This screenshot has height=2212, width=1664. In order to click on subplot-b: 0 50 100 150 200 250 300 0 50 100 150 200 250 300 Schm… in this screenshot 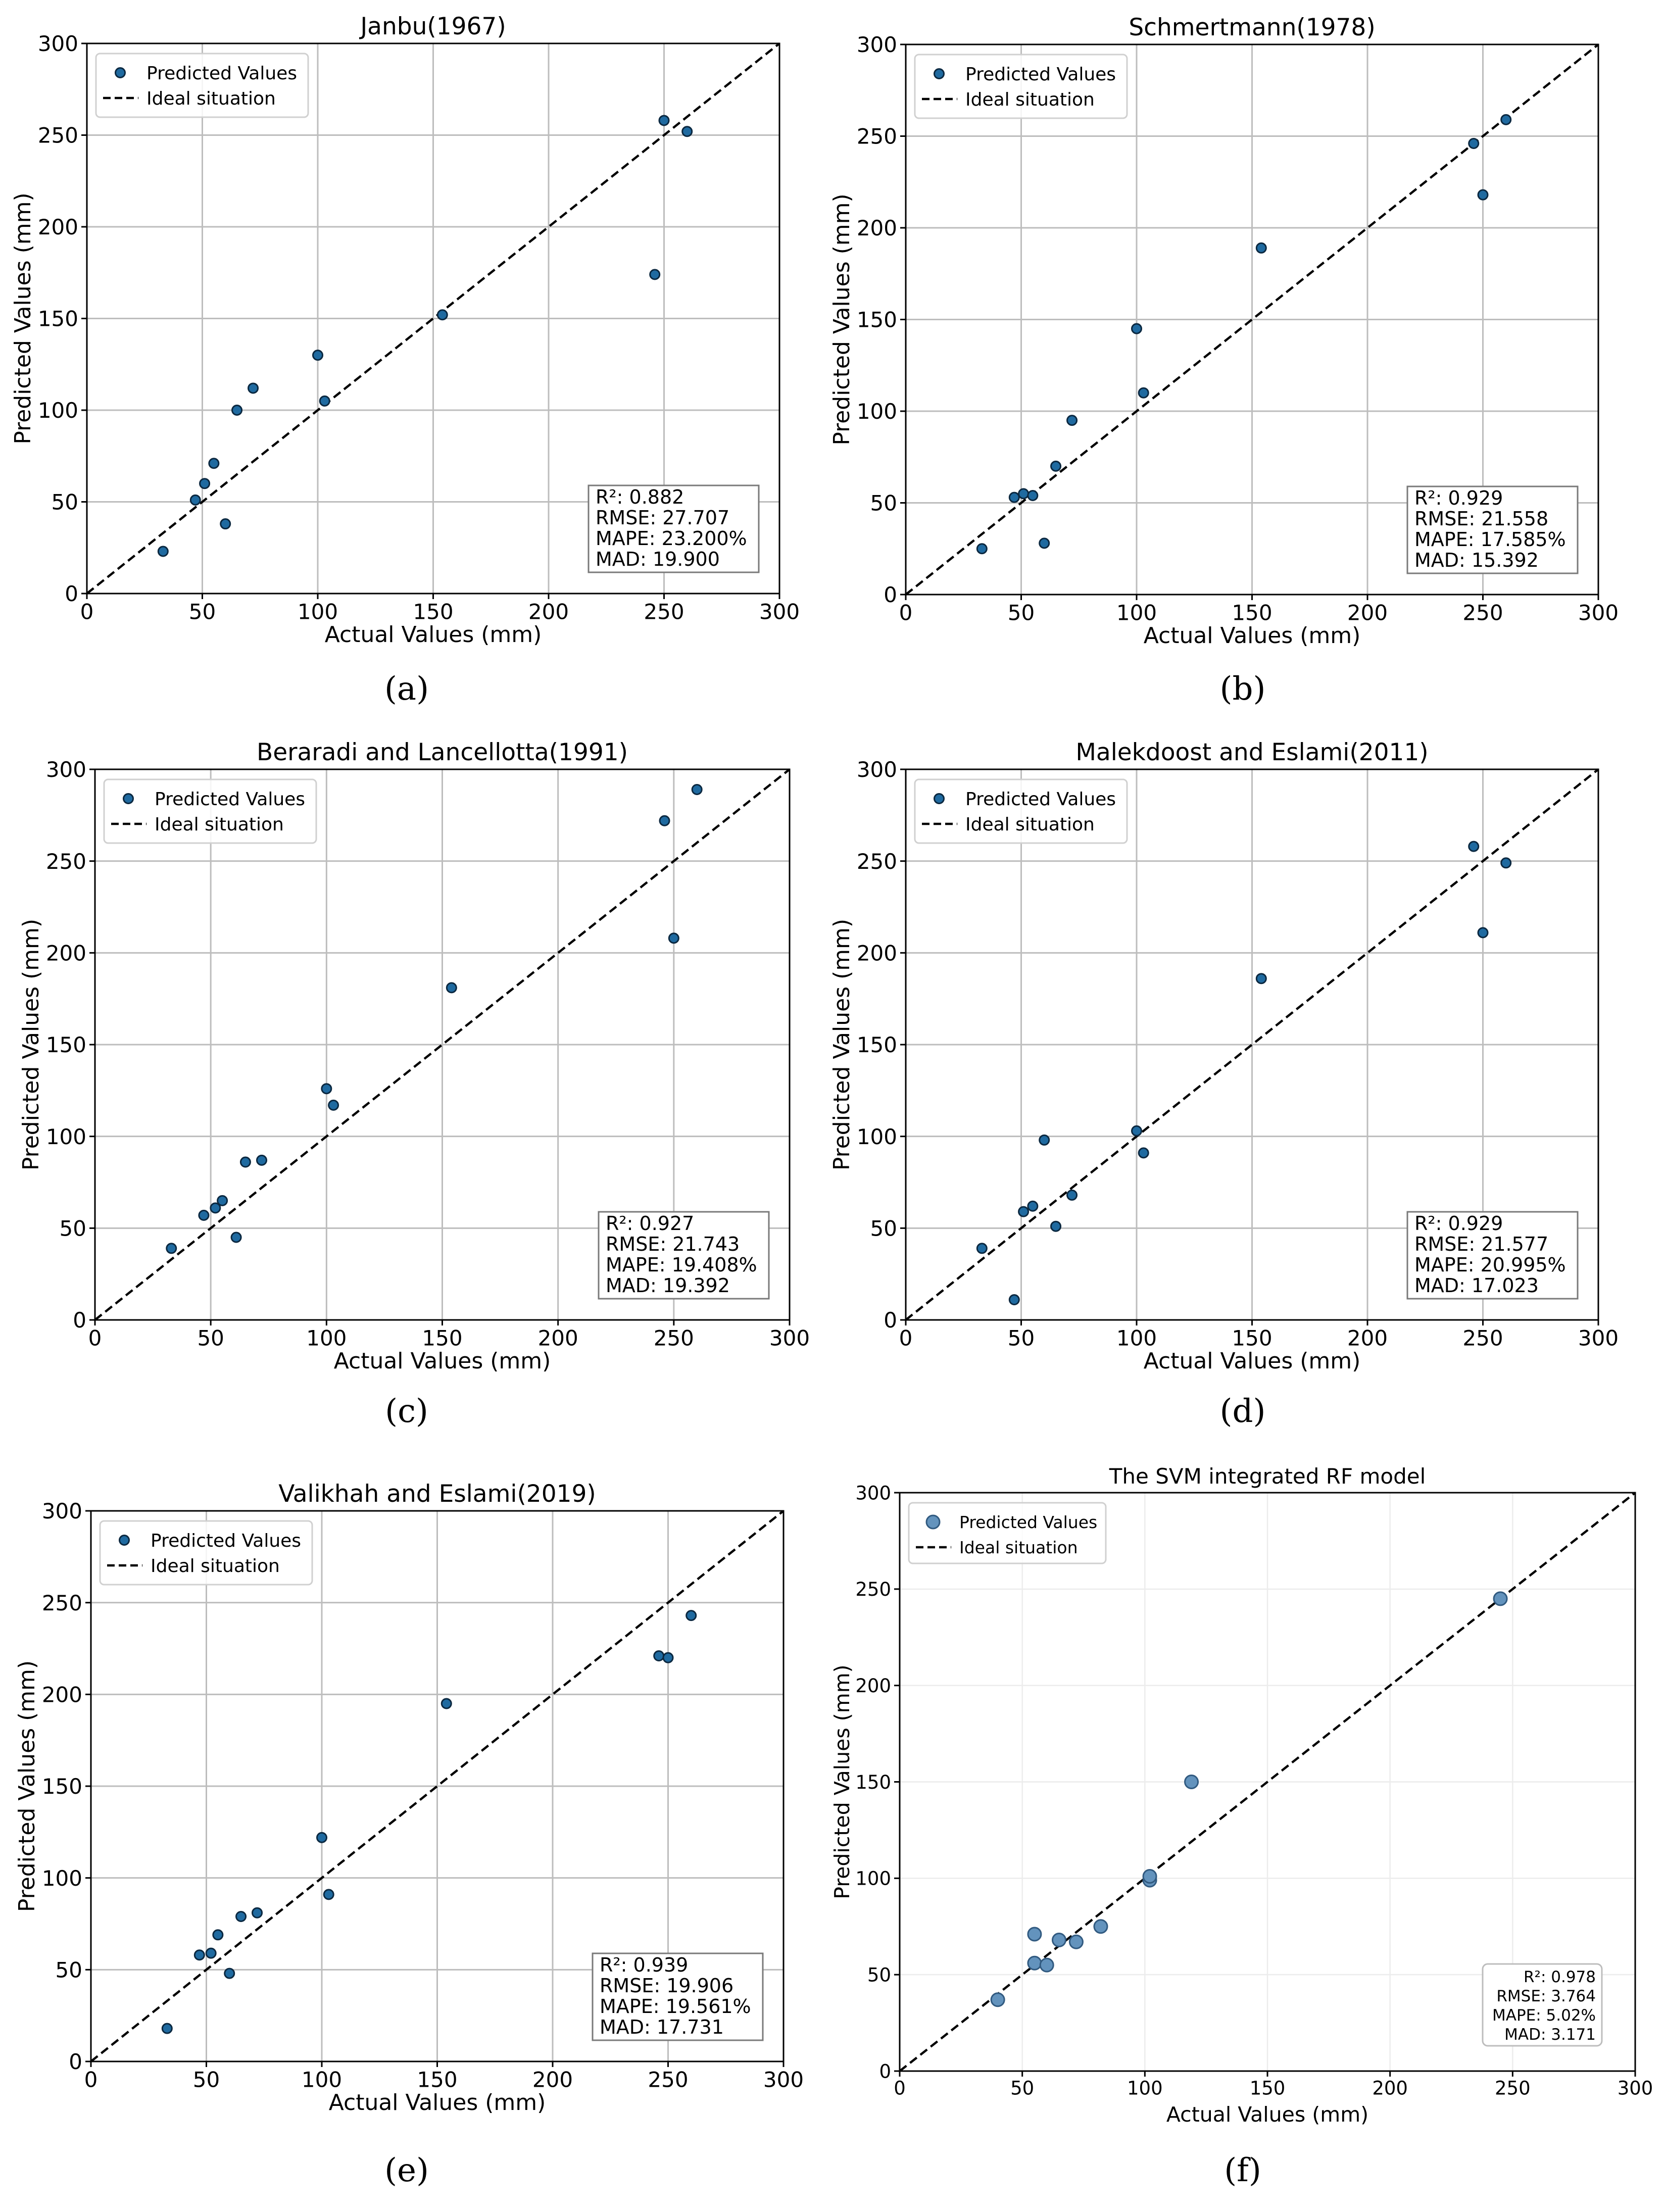, I will do `click(1224, 361)`.